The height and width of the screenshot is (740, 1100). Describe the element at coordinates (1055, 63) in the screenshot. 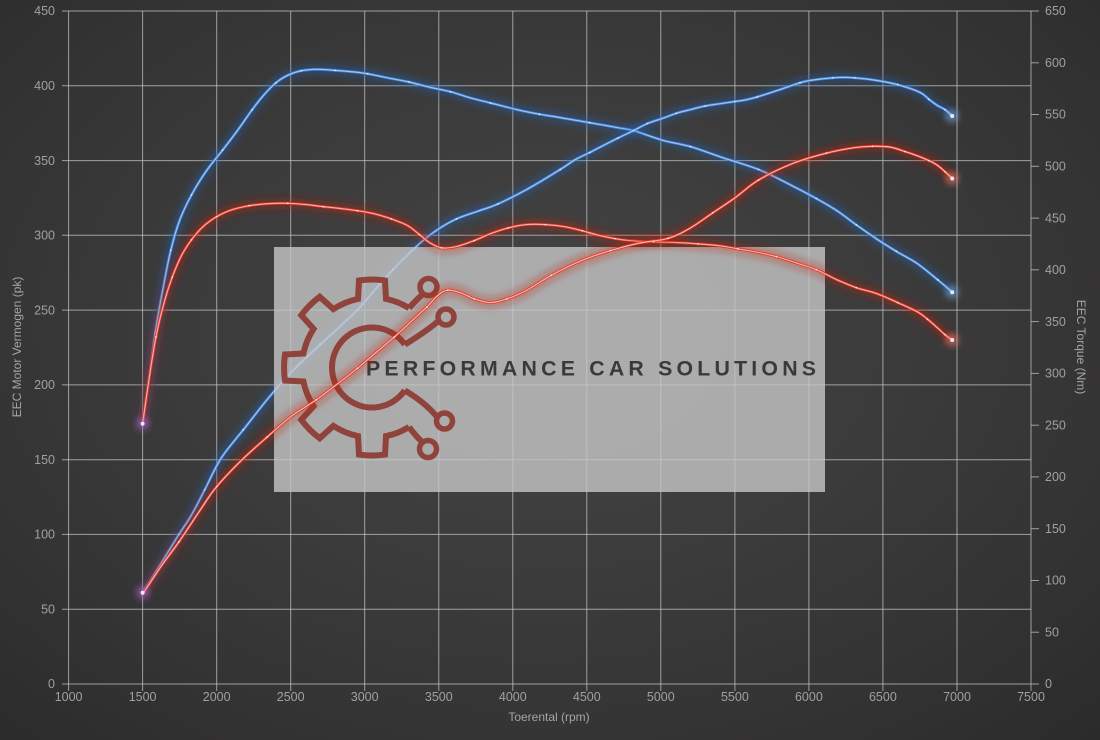

I see `svg-text: 600` at that location.